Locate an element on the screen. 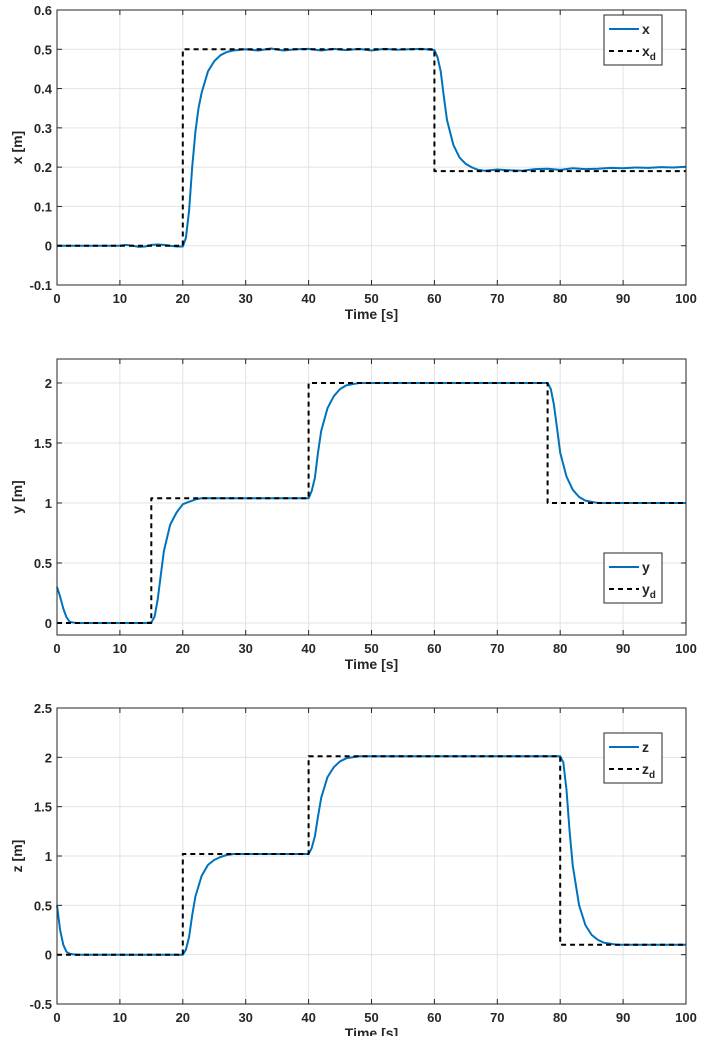 Image resolution: width=704 pixels, height=1041 pixels. y-tick-label: 2.5 is located at coordinates (43, 708).